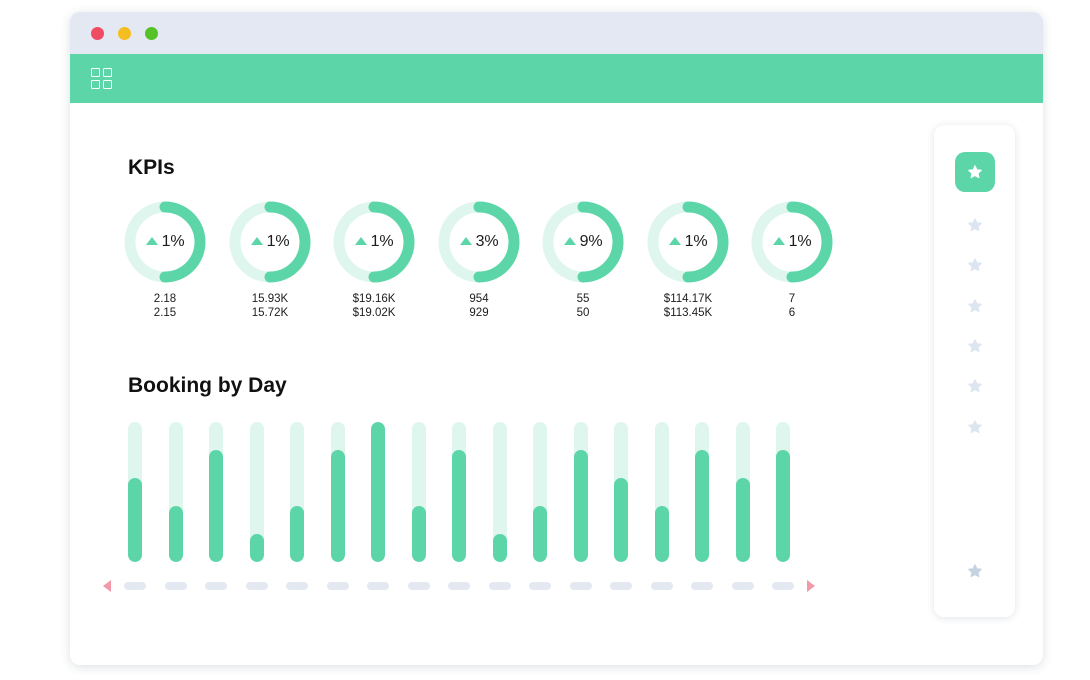 The image size is (1090, 680). I want to click on kpi-current-value: $114.17K, so click(688, 299).